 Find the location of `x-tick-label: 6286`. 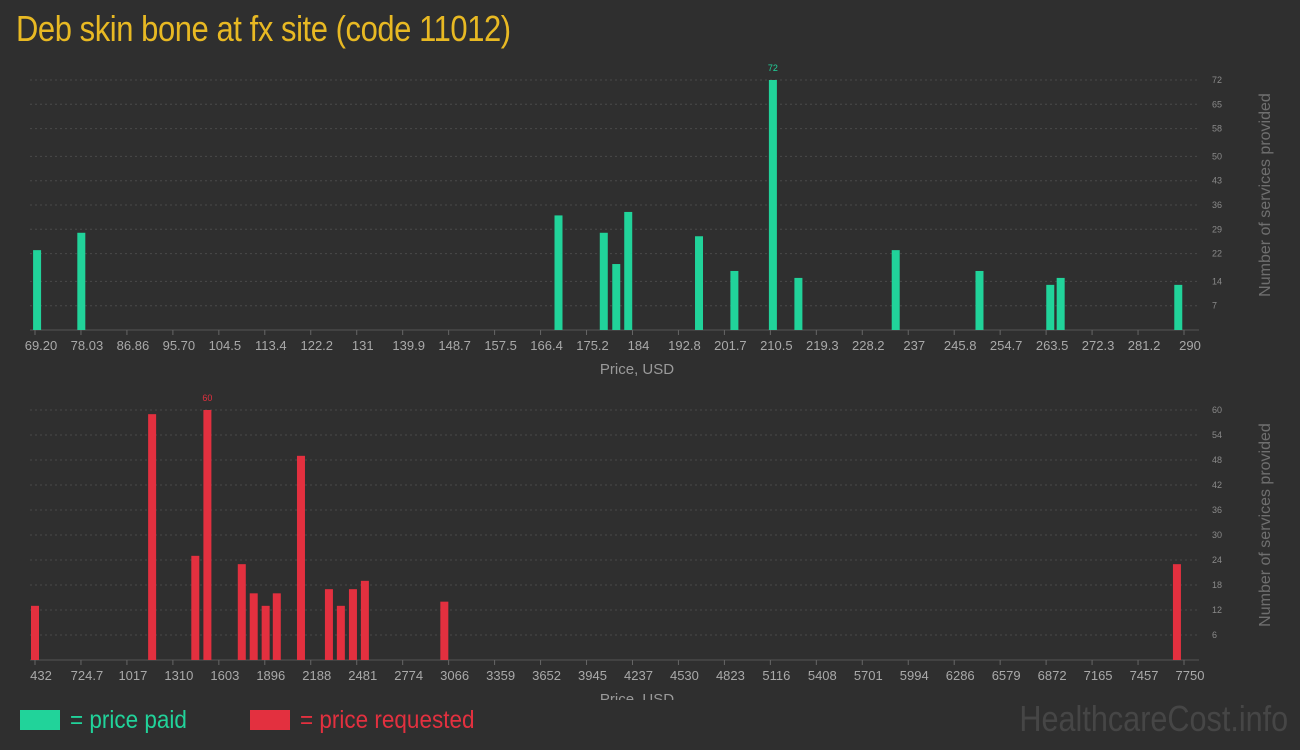

x-tick-label: 6286 is located at coordinates (960, 675).